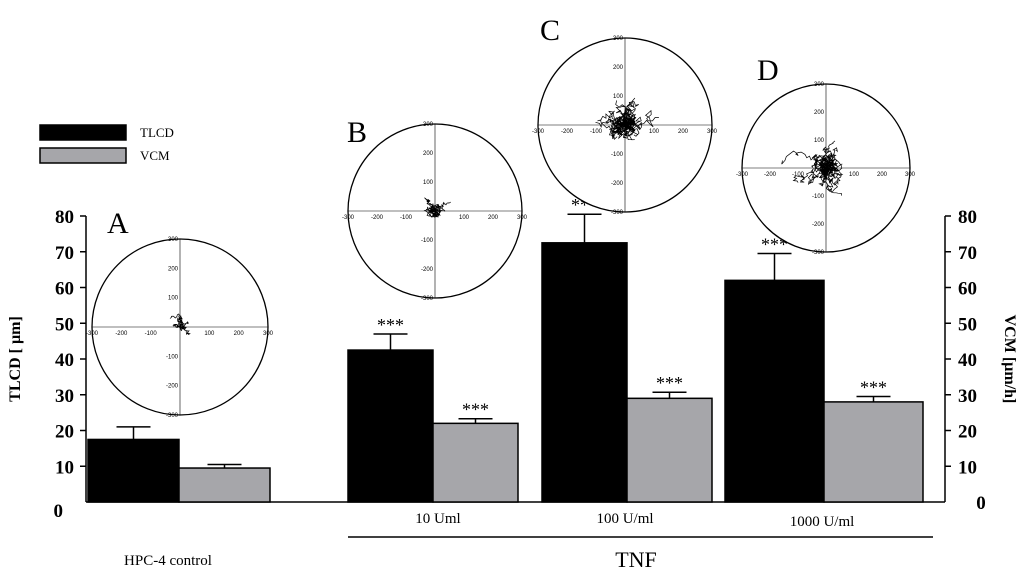 Image resolution: width=1023 pixels, height=584 pixels. What do you see at coordinates (636, 559) in the screenshot?
I see `tnf-group-label: TNF` at bounding box center [636, 559].